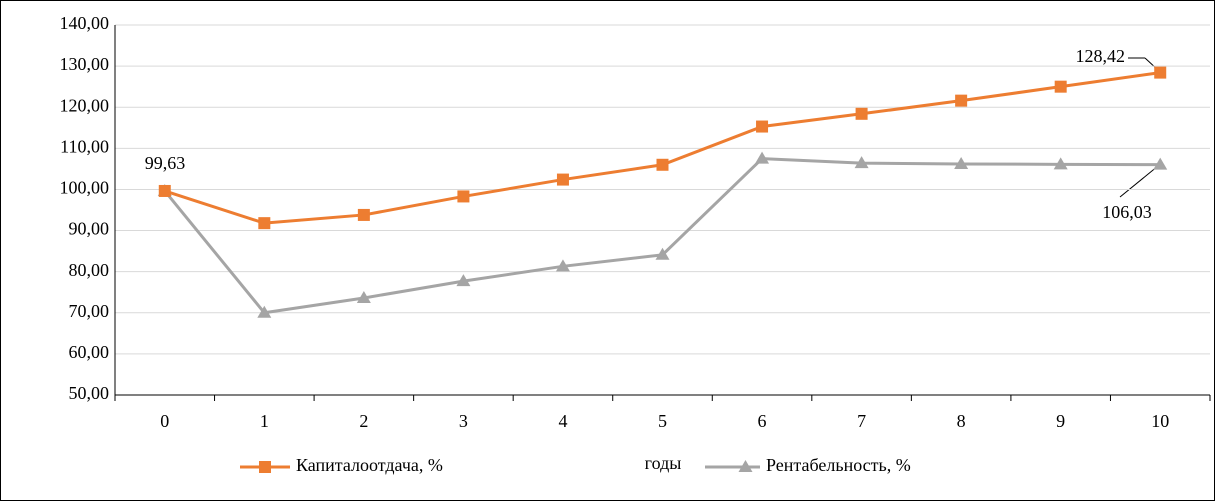 This screenshot has width=1216, height=502. I want to click on y-tick-label: 140,00, so click(85, 23).